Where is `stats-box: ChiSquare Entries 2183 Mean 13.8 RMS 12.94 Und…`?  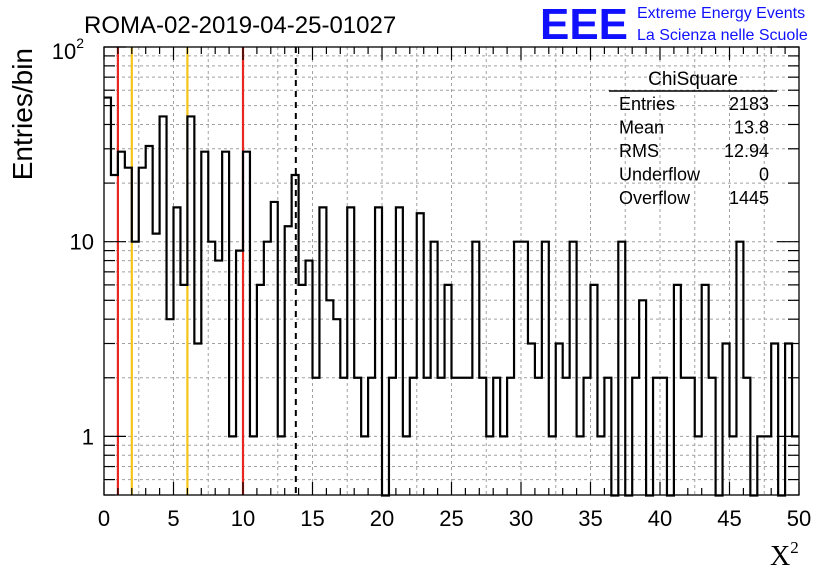 stats-box: ChiSquare Entries 2183 Mean 13.8 RMS 12.94 Und… is located at coordinates (693, 138).